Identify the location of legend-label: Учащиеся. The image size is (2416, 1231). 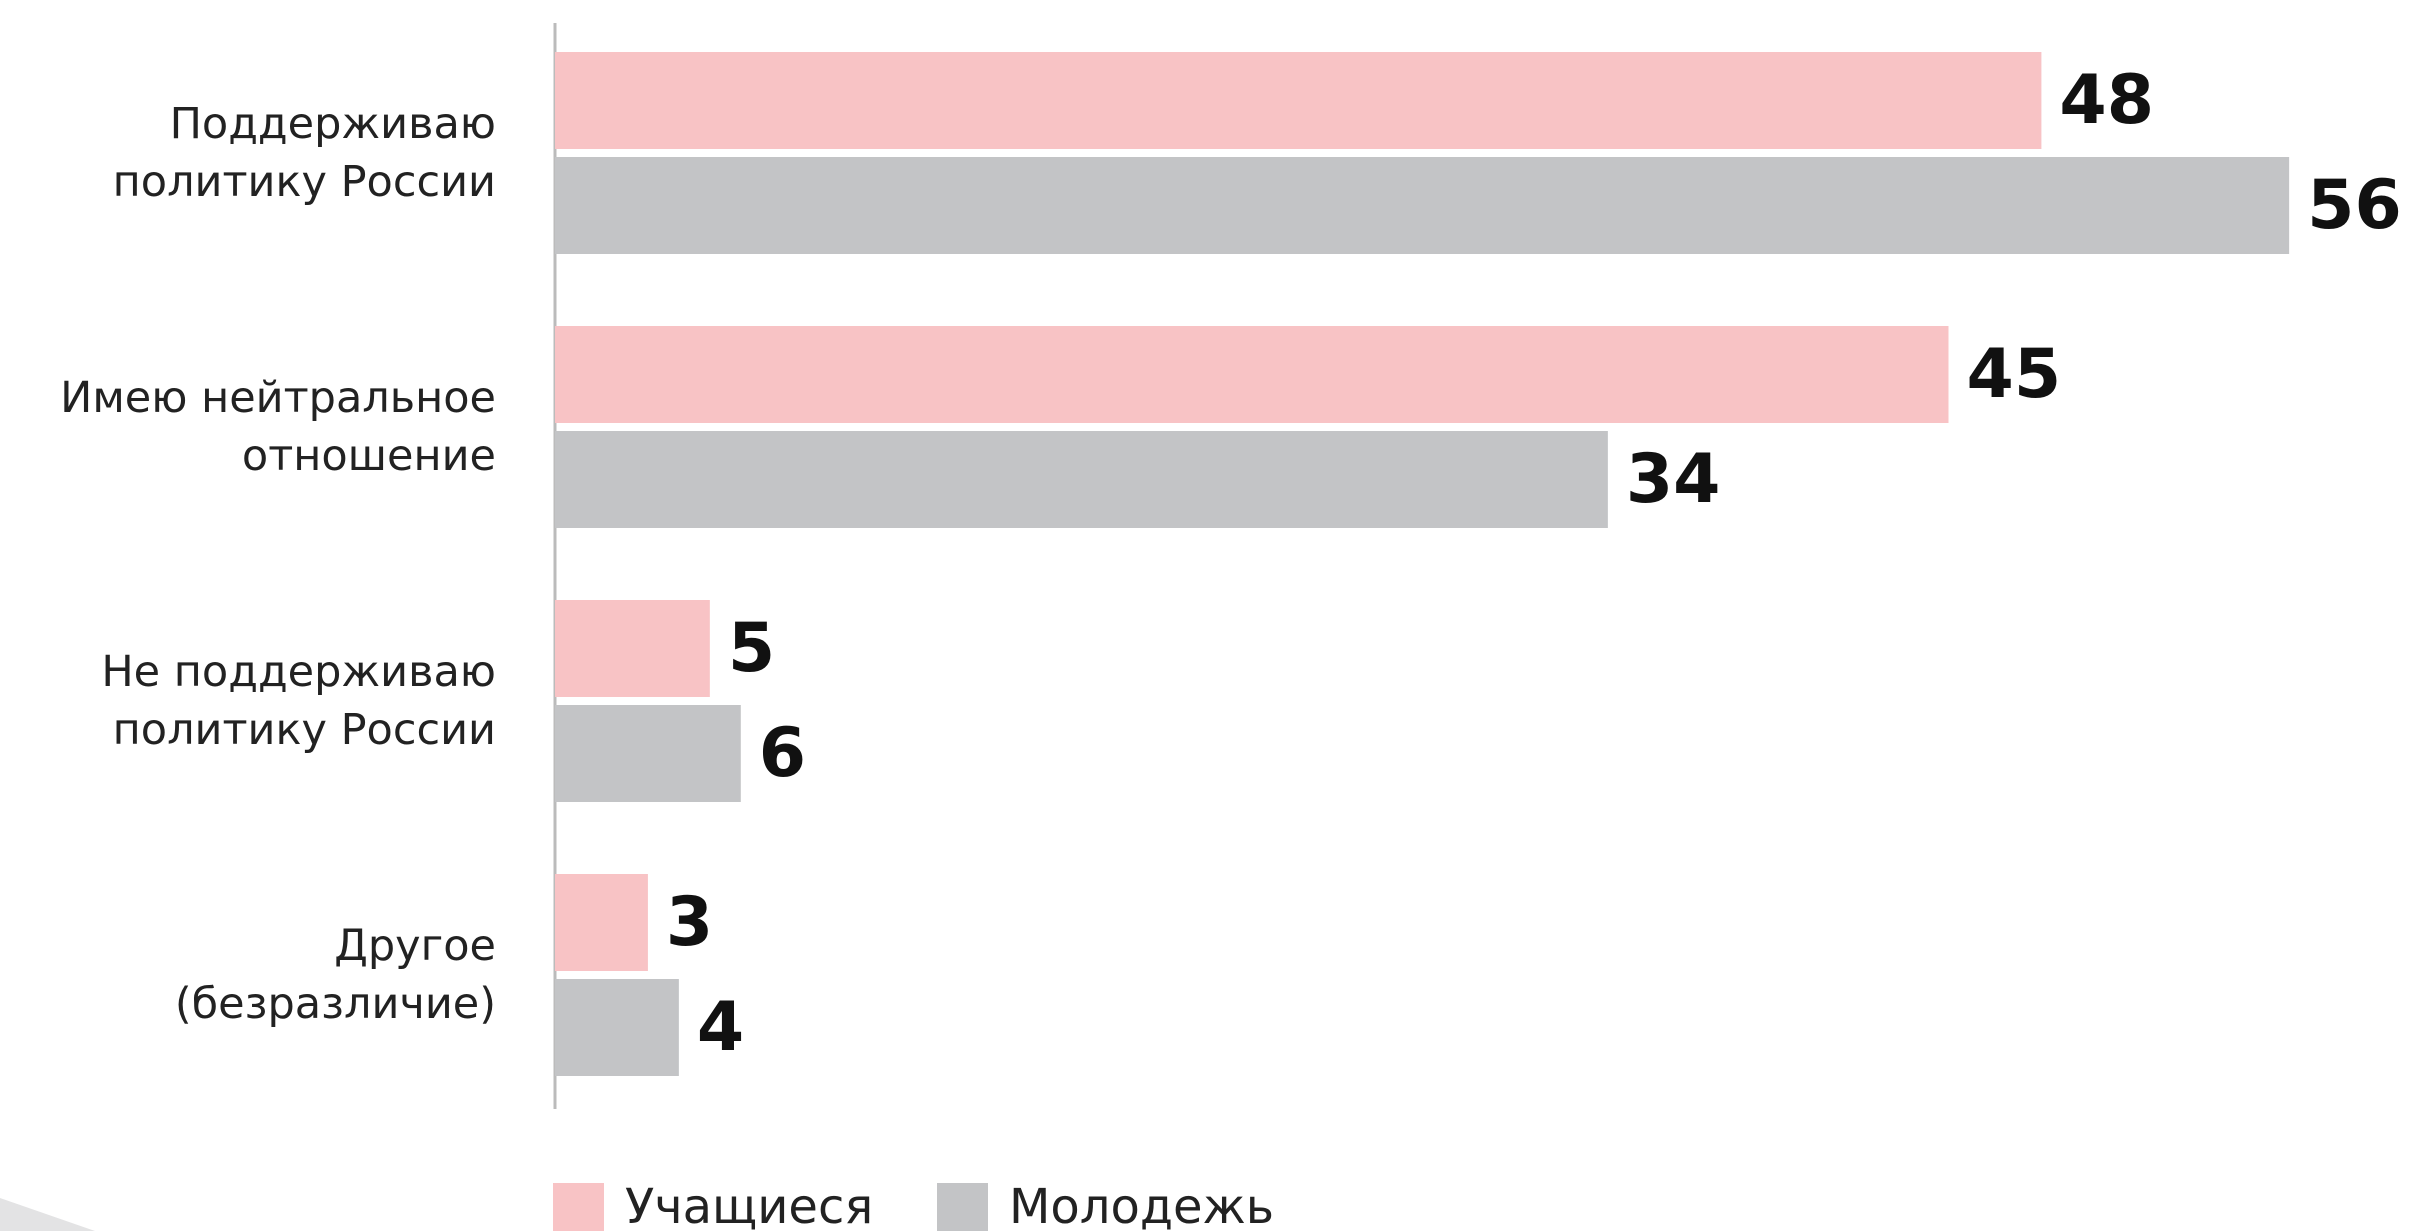
(749, 1205).